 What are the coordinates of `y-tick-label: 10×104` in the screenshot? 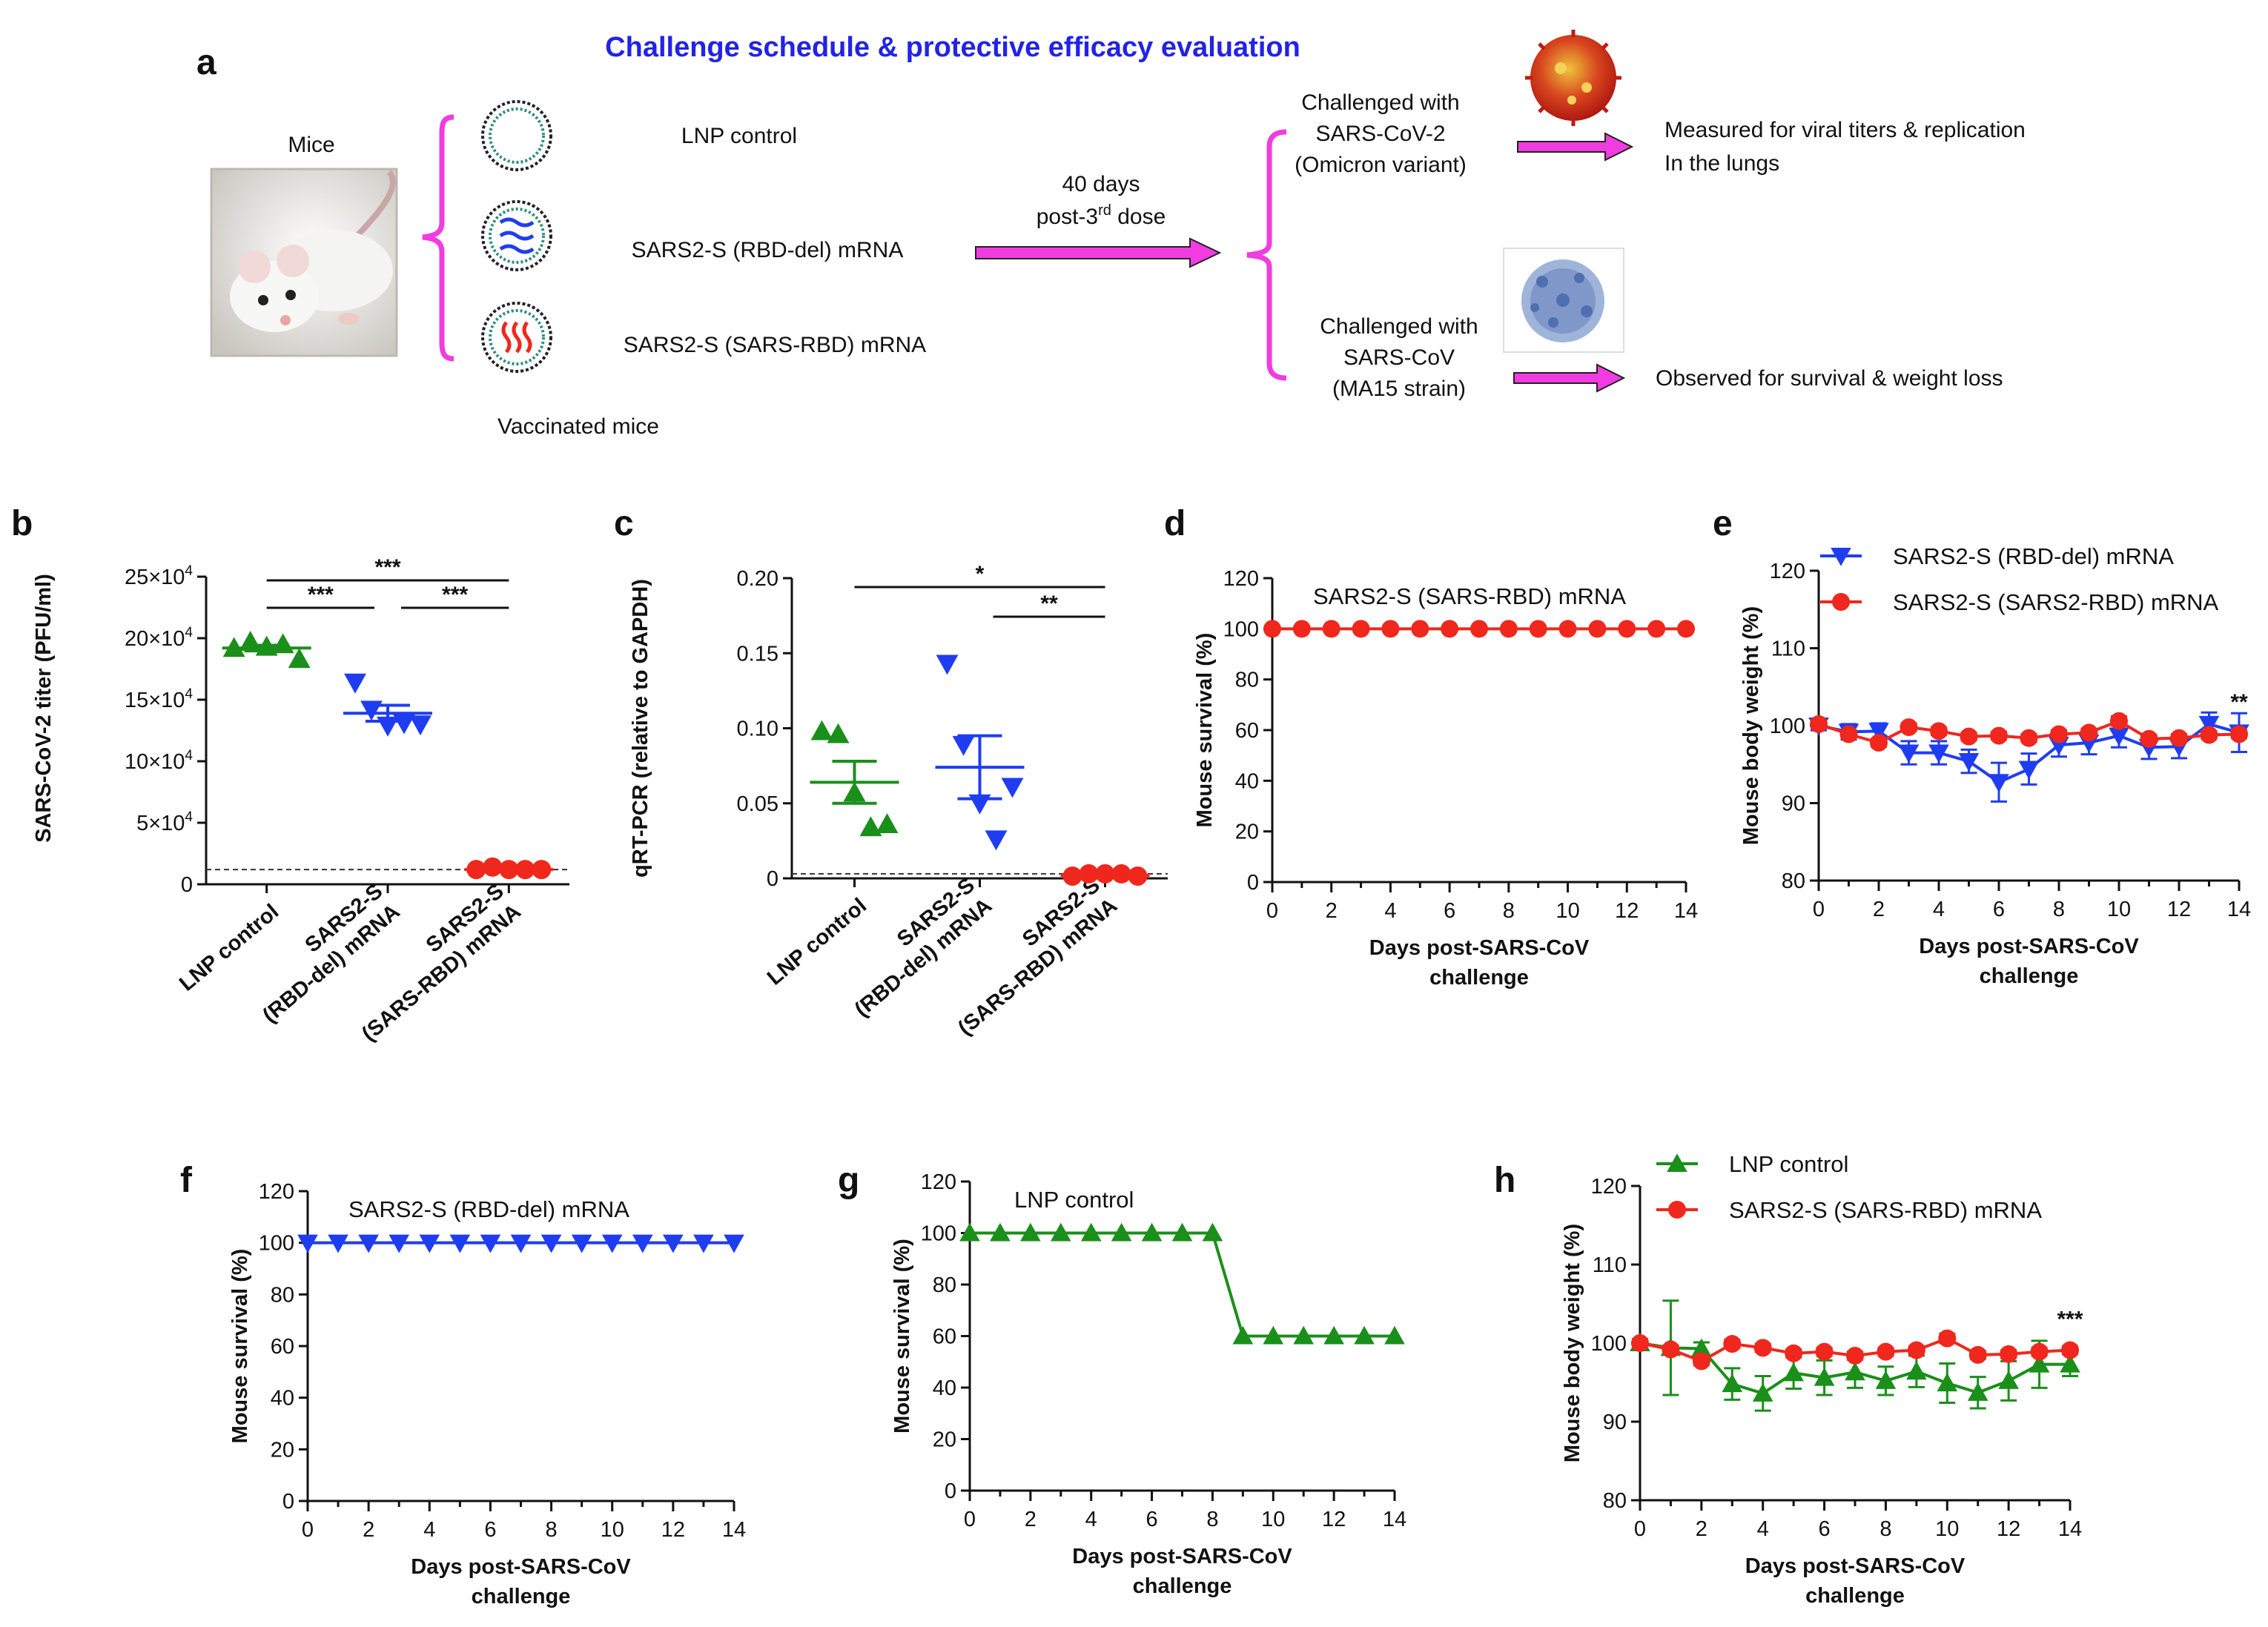 It's located at (159, 761).